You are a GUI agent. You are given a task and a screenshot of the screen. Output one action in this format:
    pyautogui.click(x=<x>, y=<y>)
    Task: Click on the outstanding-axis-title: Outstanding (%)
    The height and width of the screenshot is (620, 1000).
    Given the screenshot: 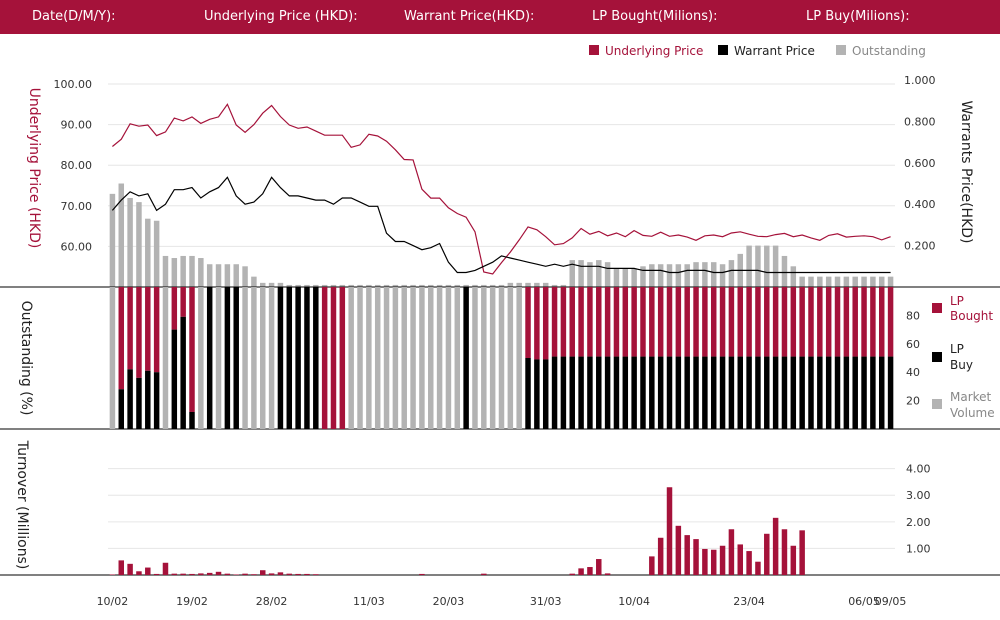 What is the action you would take?
    pyautogui.click(x=26, y=358)
    